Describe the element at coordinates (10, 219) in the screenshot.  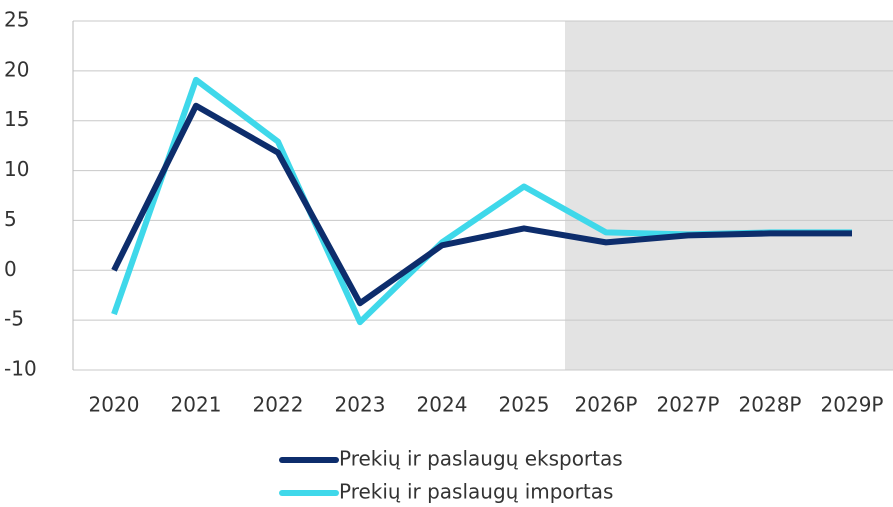
I see `y-tick-label: 5` at that location.